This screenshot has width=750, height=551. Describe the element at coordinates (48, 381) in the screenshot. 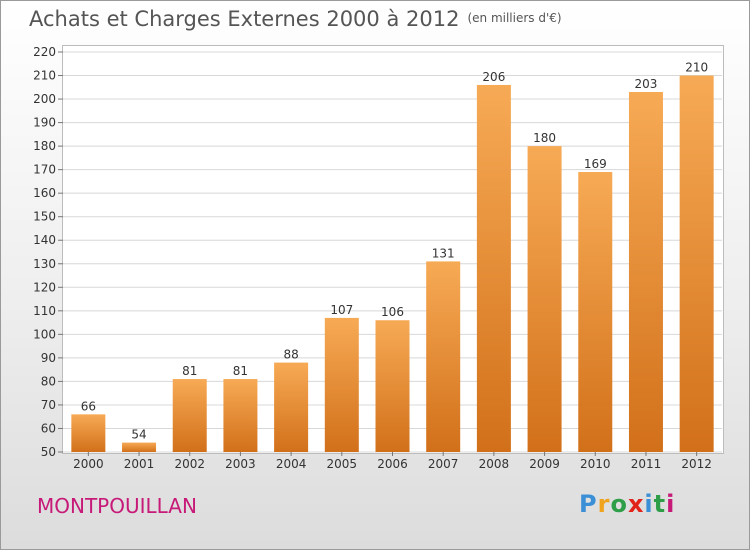

I see `y-tick-label: 80` at that location.